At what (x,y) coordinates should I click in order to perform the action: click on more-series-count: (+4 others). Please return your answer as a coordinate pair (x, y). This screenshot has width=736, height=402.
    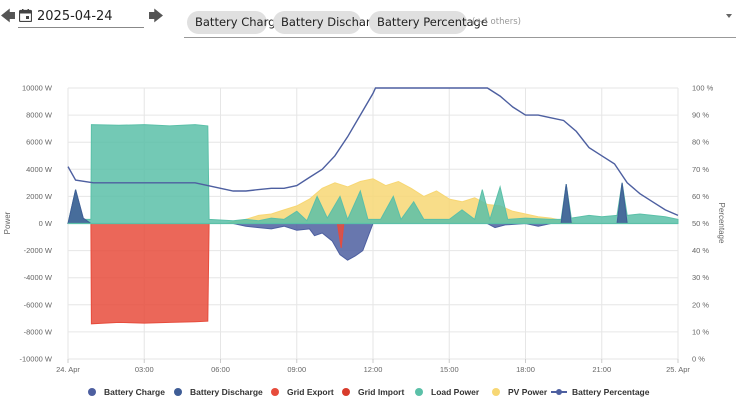
    Looking at the image, I should click on (496, 22).